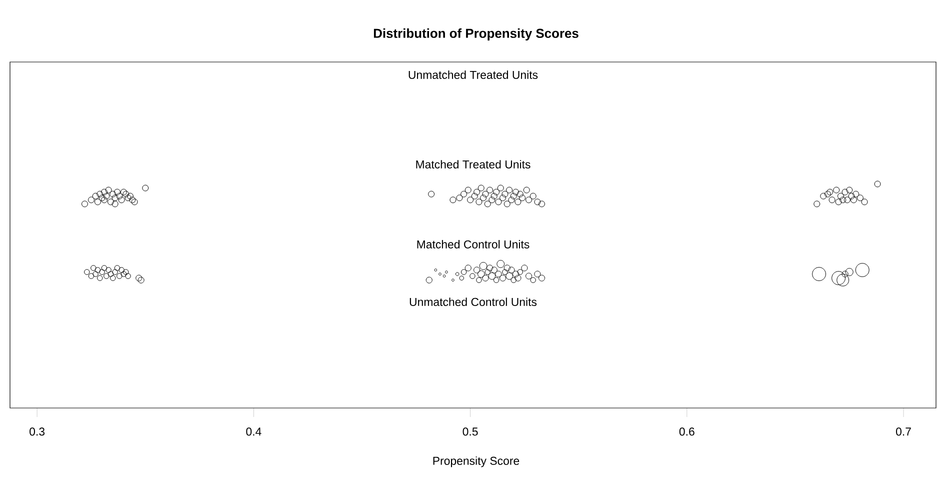 Image resolution: width=938 pixels, height=497 pixels. Describe the element at coordinates (686, 432) in the screenshot. I see `x-tick-label: 0.6` at that location.